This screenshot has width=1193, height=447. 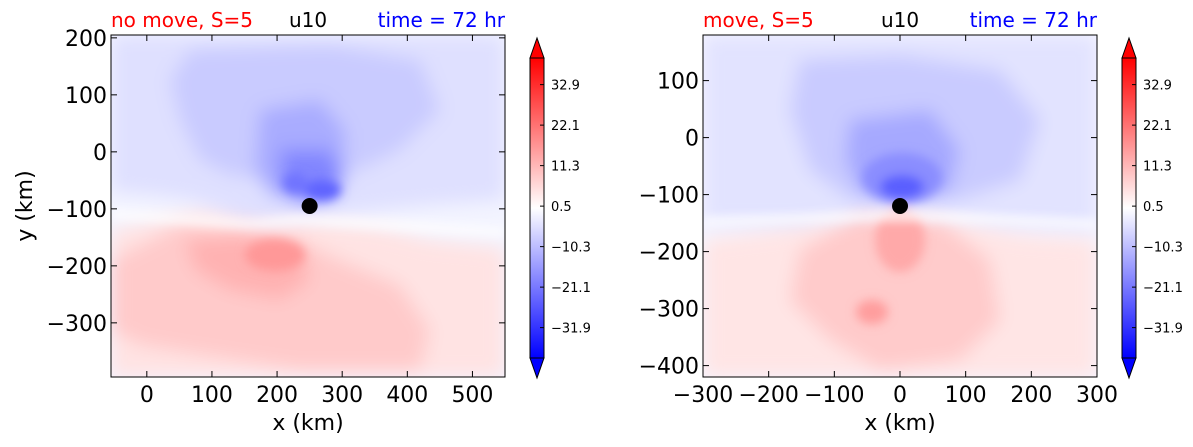 I want to click on colorbar-right: 32.9 22.1 11.3 0.5 −10.3 −21.1 −31.9, so click(x=1152, y=208).